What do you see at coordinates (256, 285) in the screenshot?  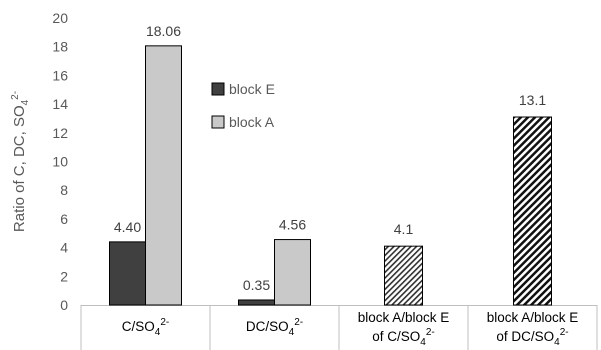 I see `data-label: 0.35` at bounding box center [256, 285].